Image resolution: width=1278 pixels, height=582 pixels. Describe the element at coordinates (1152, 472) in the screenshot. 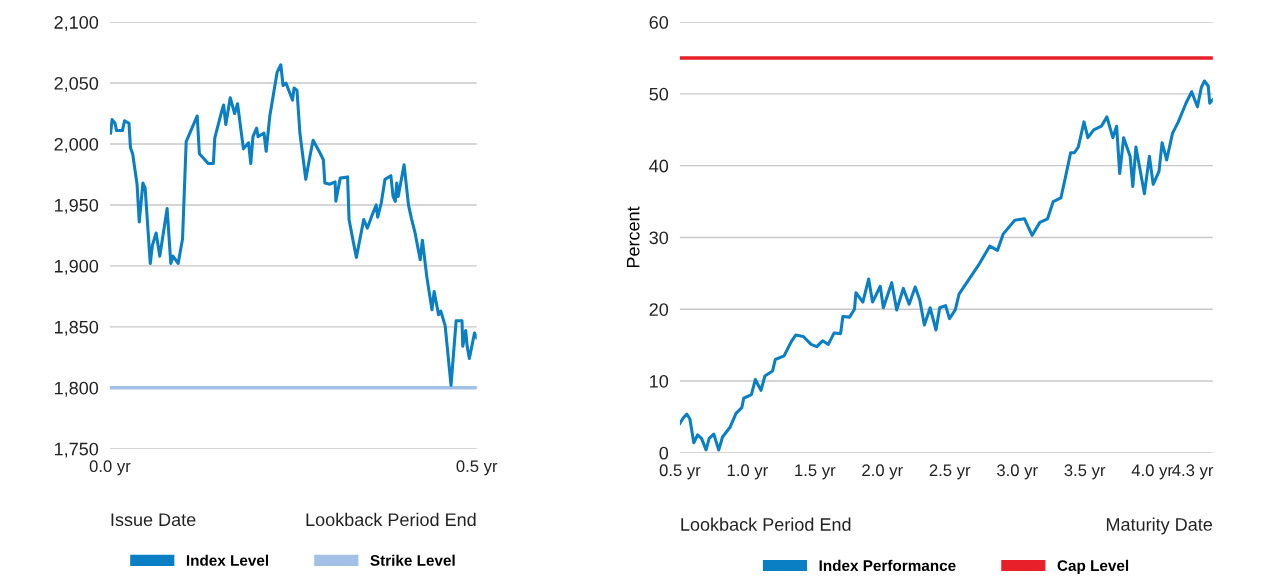

I see `x-tick-label: 4.0 yr` at that location.